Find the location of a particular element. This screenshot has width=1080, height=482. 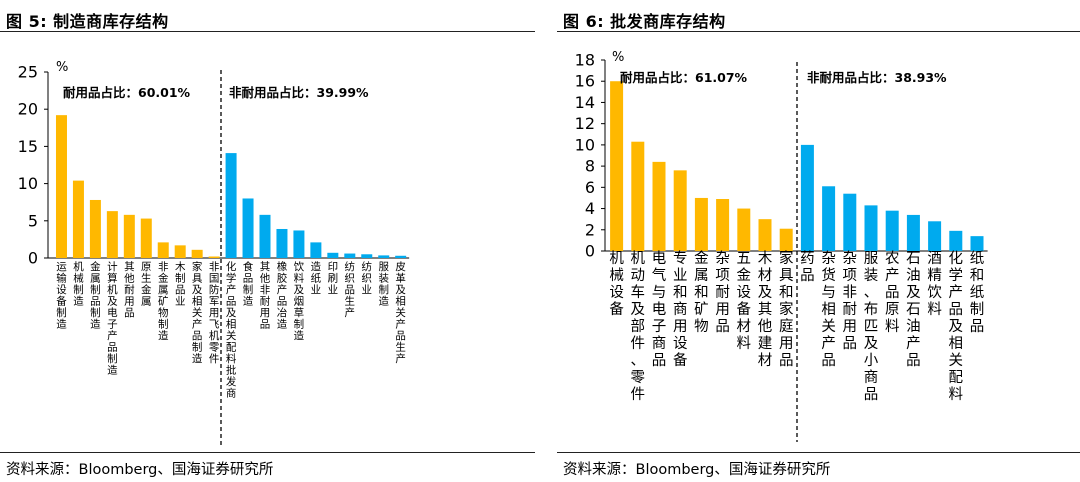

y-tick-label: 20 is located at coordinates (28, 109).